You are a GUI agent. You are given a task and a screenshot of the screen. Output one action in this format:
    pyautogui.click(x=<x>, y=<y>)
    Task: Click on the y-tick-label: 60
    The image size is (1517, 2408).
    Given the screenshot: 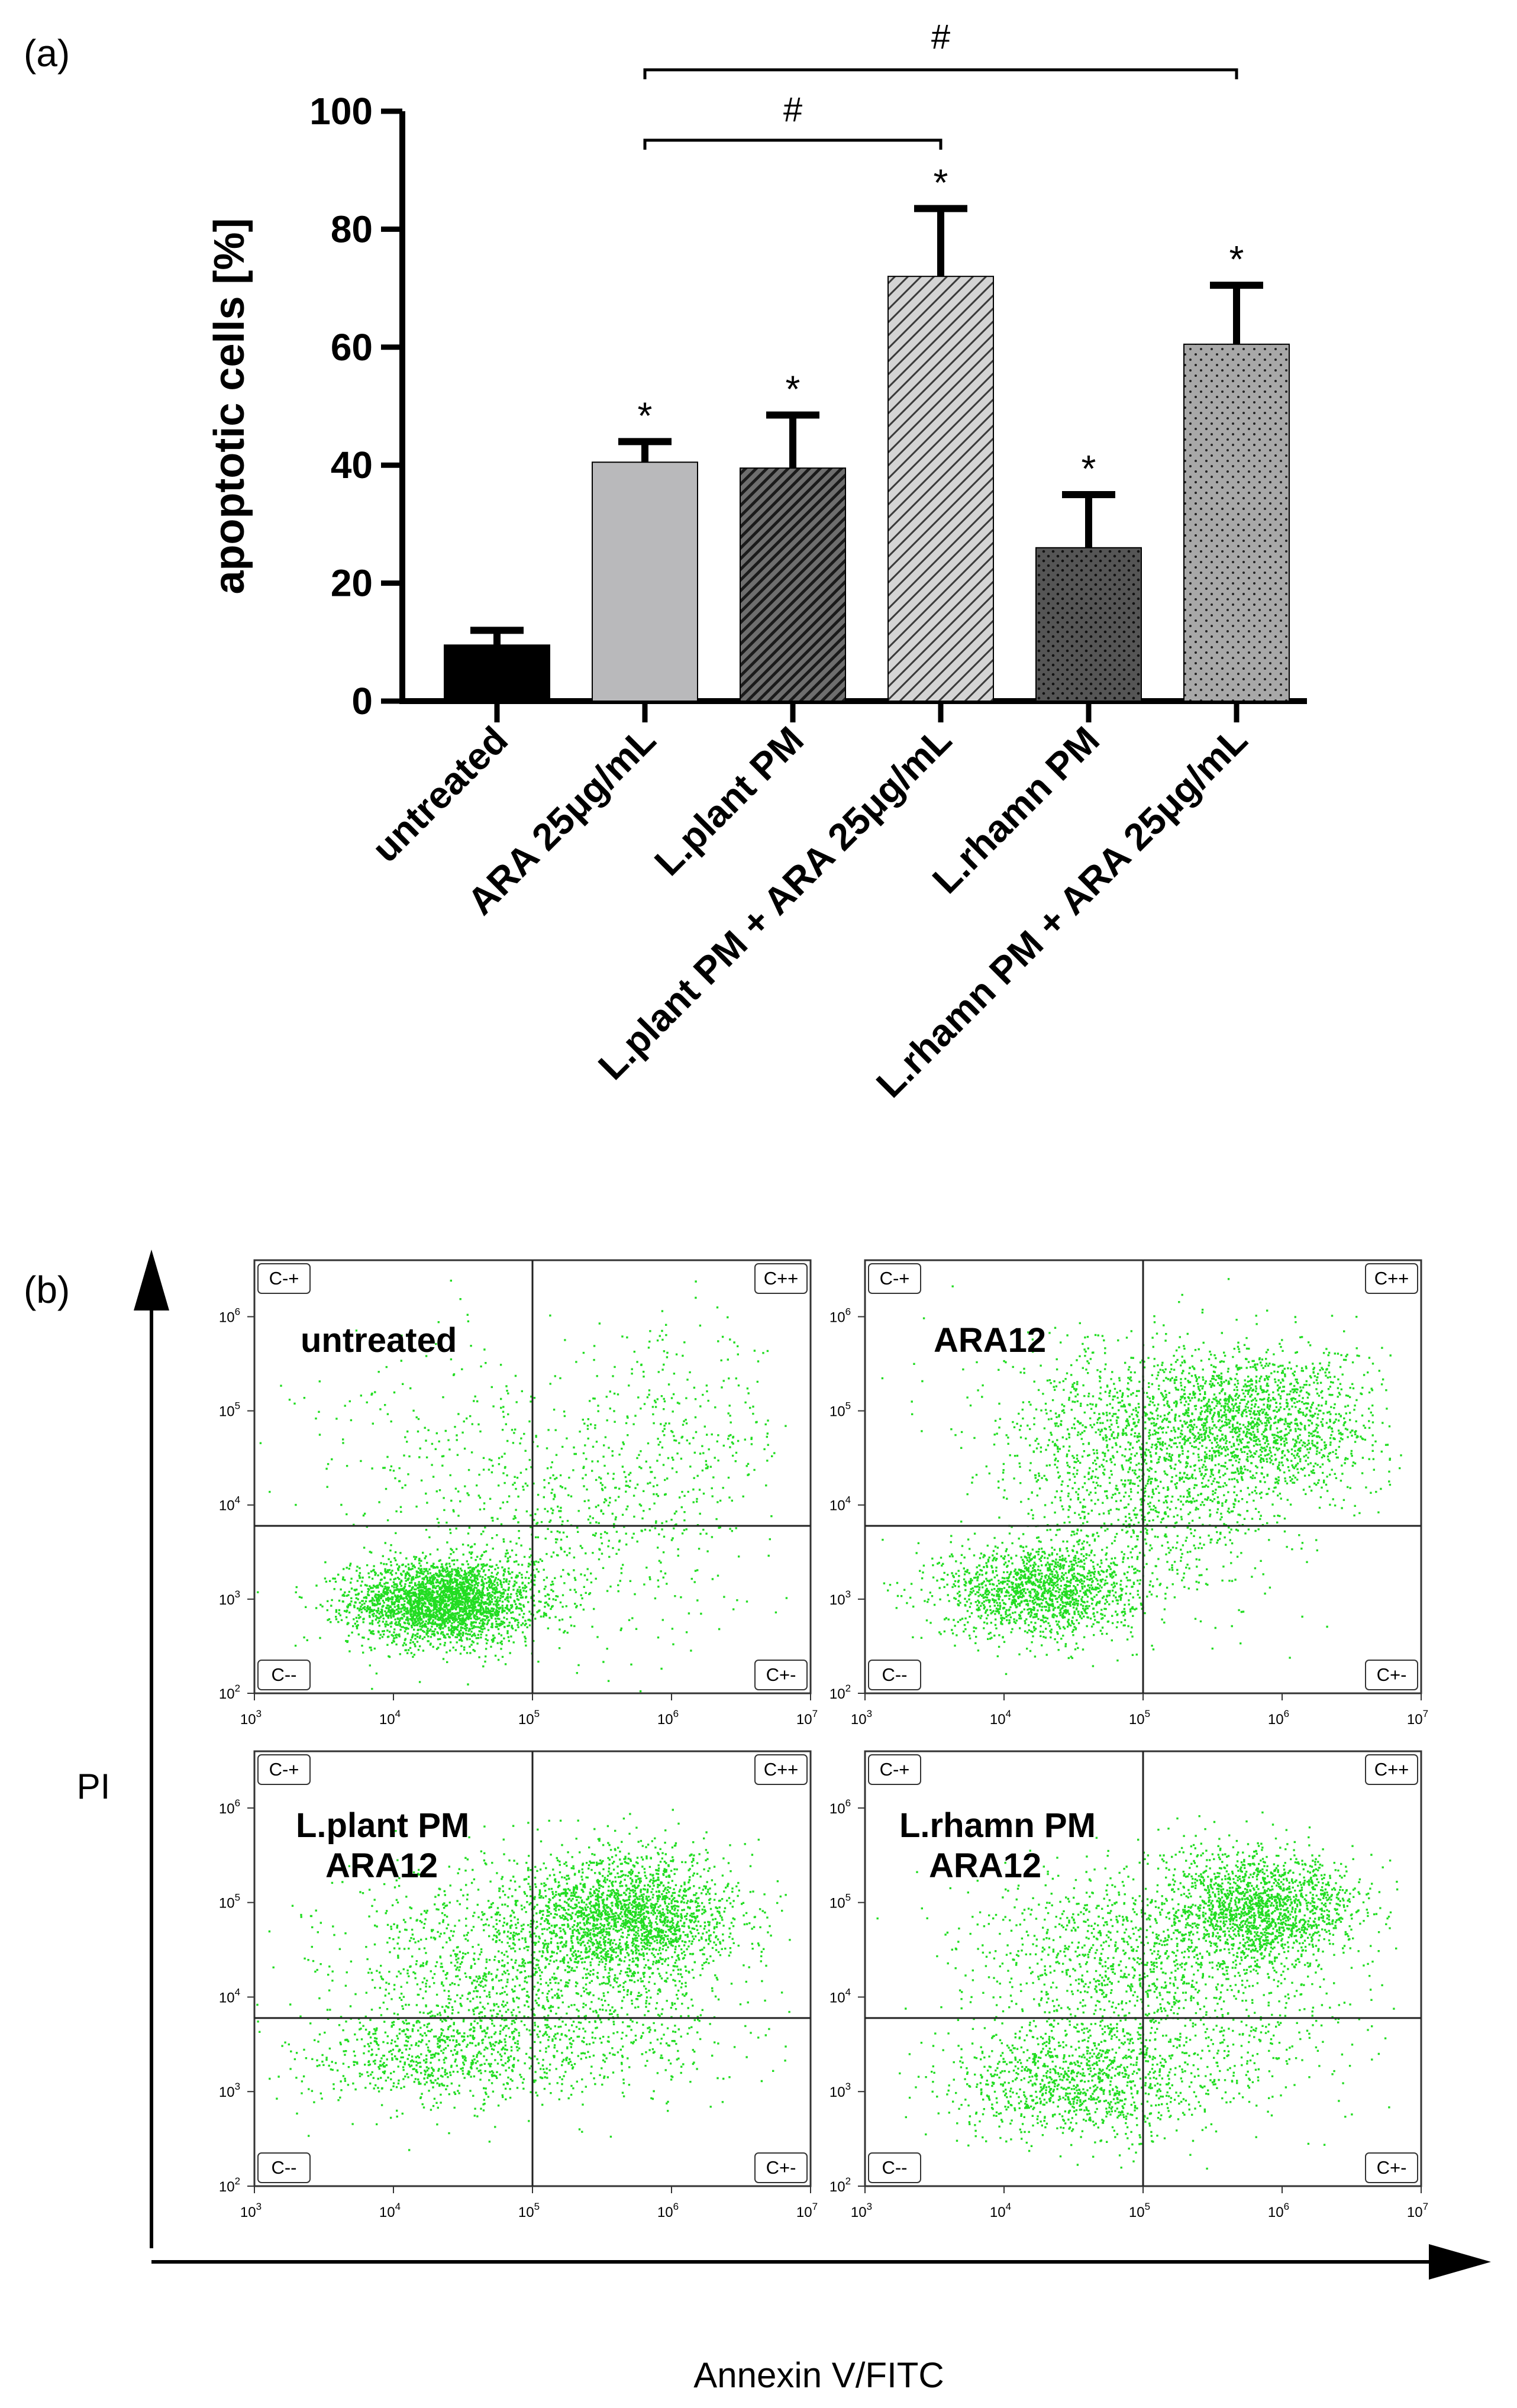 What is the action you would take?
    pyautogui.click(x=352, y=348)
    